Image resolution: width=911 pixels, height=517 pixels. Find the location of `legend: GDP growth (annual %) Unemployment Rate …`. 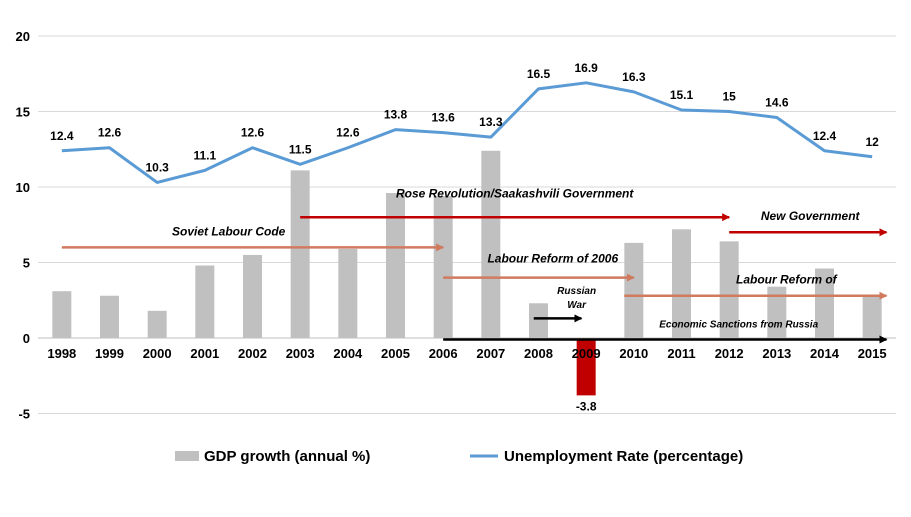

legend: GDP growth (annual %) Unemployment Rate … is located at coordinates (459, 456).